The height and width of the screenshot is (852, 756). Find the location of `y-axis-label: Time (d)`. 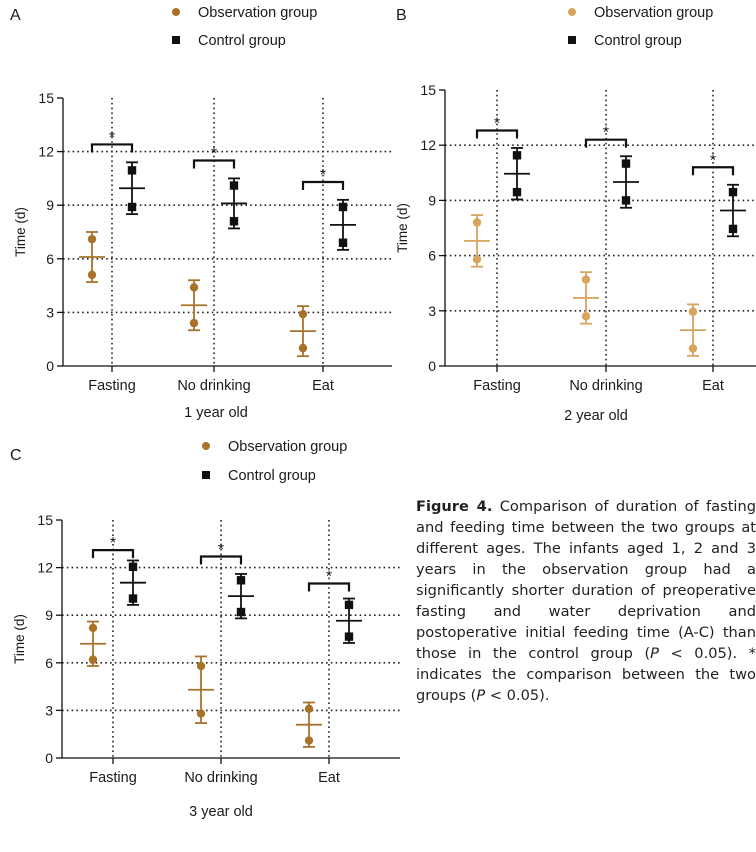

y-axis-label: Time (d) is located at coordinates (20, 232).